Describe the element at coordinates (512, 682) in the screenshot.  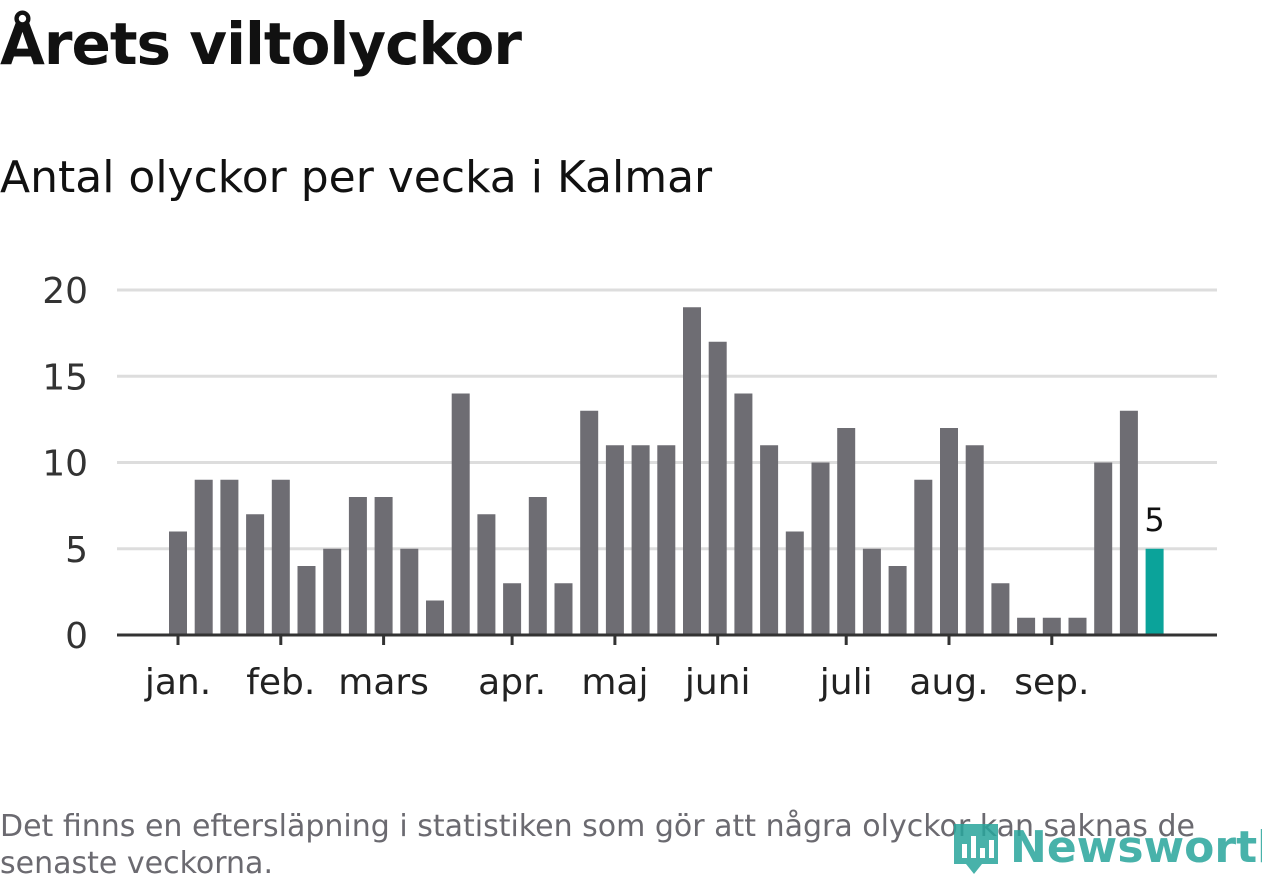
I see `x-tick-label: apr.` at that location.